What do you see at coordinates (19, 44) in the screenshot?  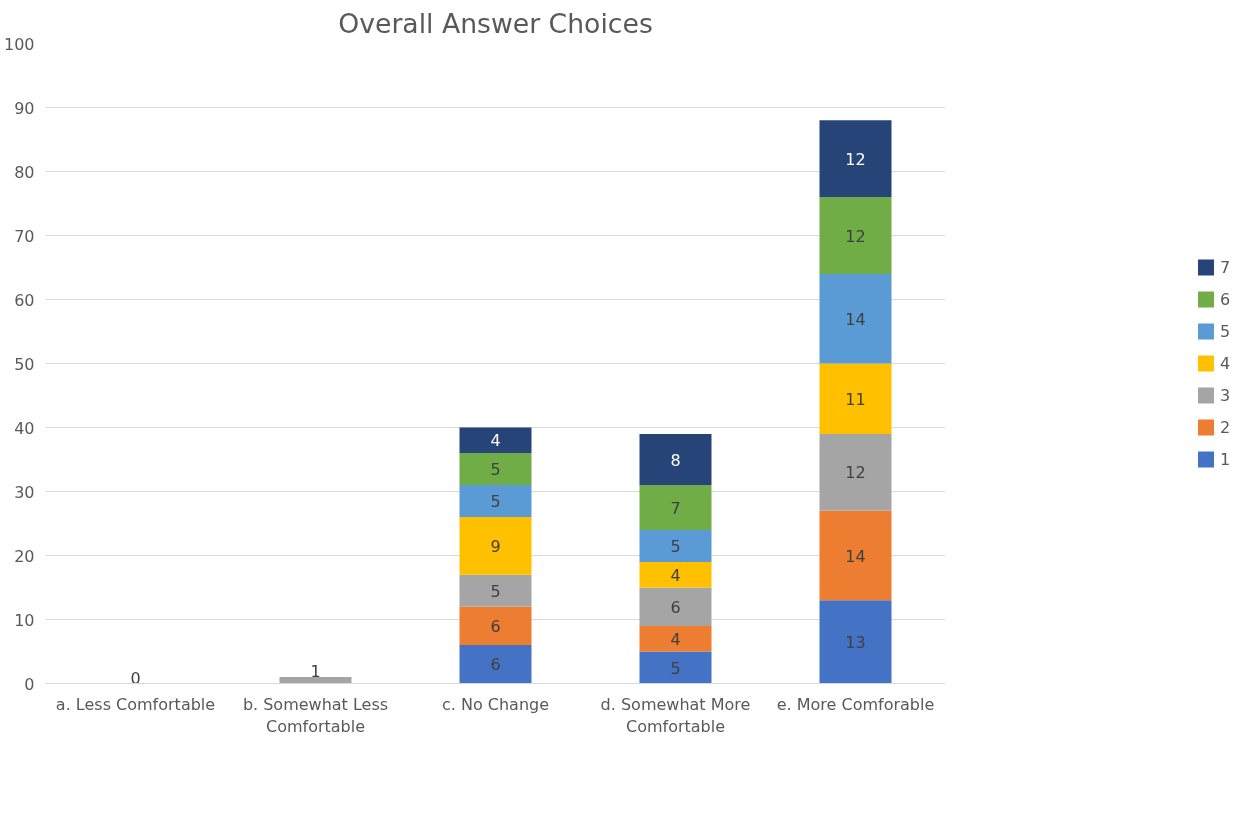 I see `y-tick-label: 100` at bounding box center [19, 44].